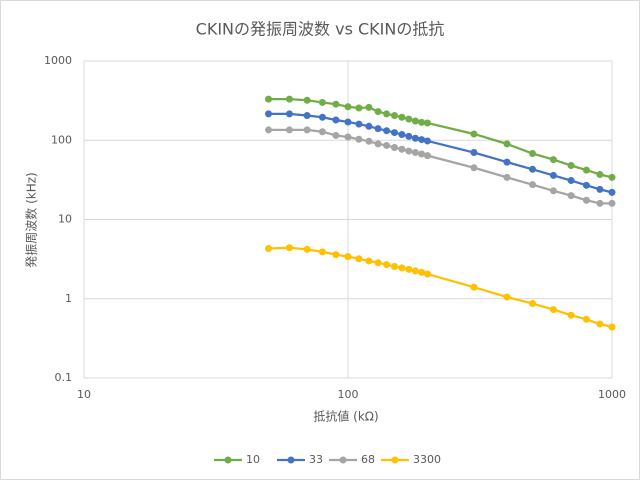  I want to click on x-axis-title: 抵抗値 (kΩ), so click(345, 416).